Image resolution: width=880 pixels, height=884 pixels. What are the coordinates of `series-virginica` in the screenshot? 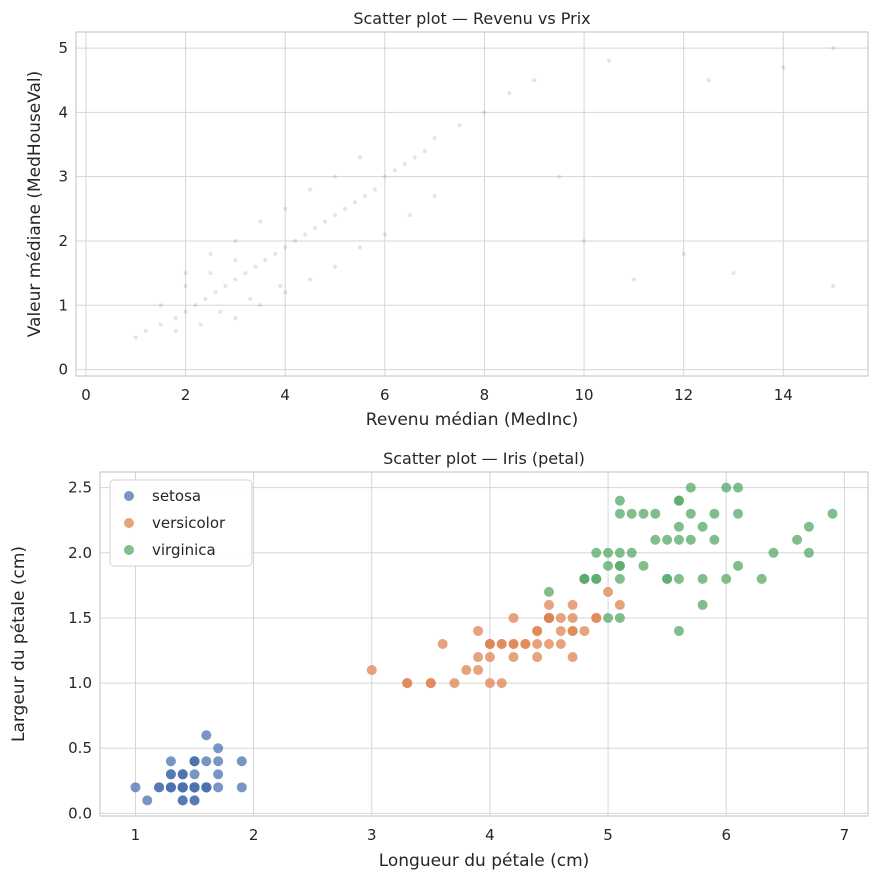 It's located at (690, 559).